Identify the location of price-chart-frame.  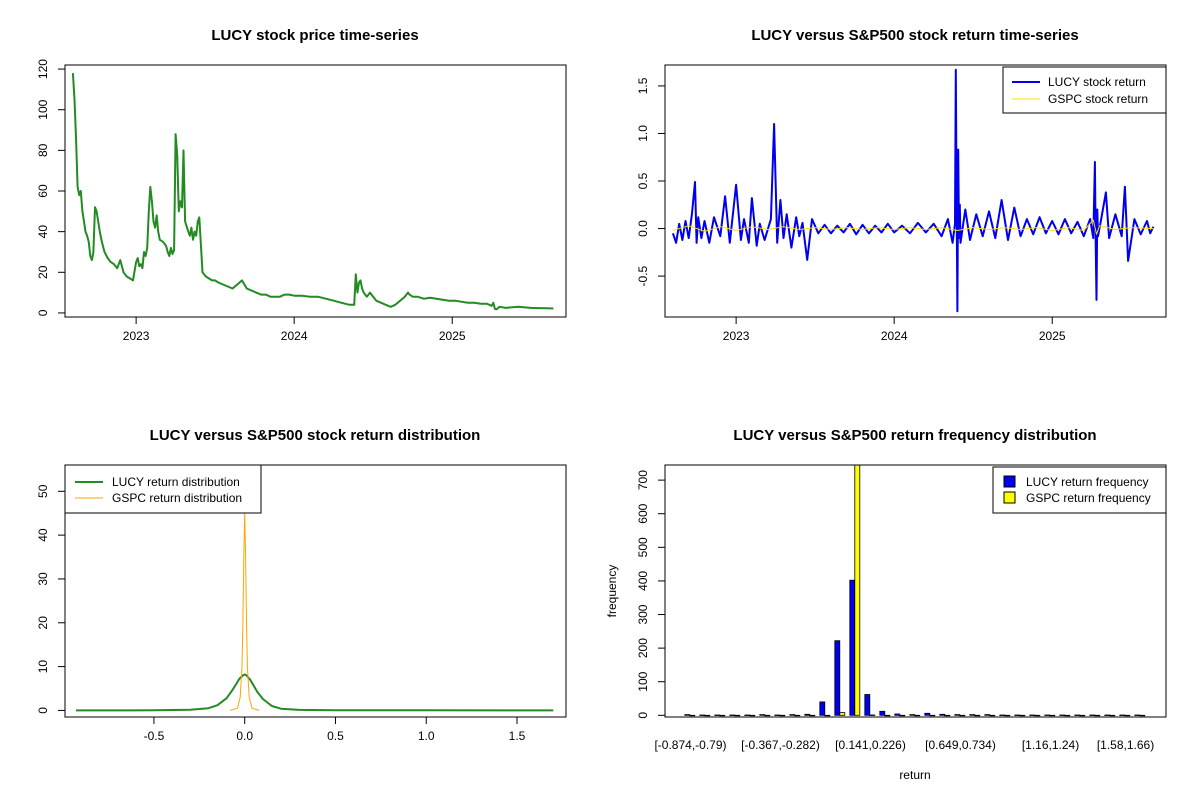
(315, 191).